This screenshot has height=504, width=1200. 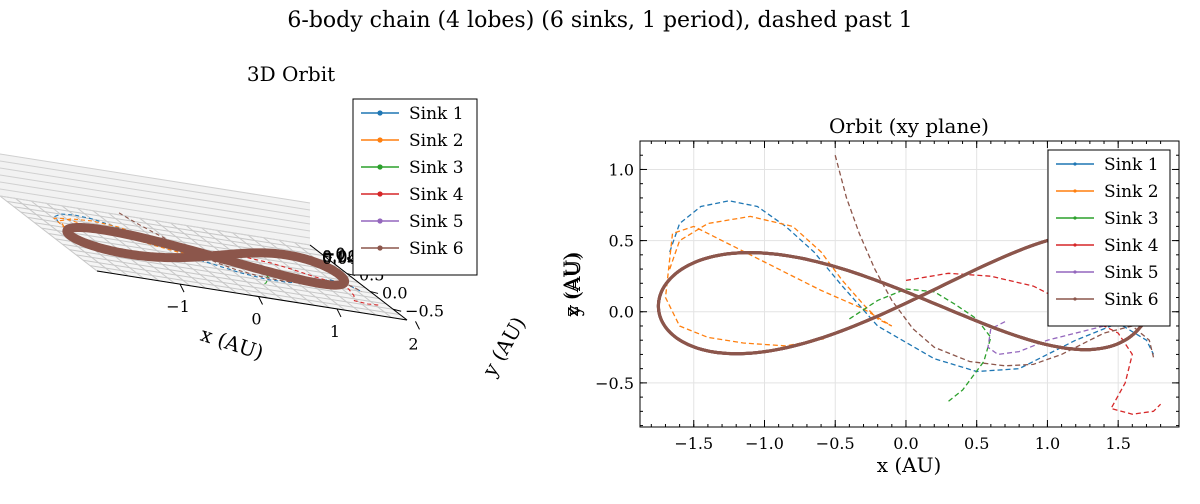 I want to click on x-tick-label: 1.5, so click(x=1117, y=443).